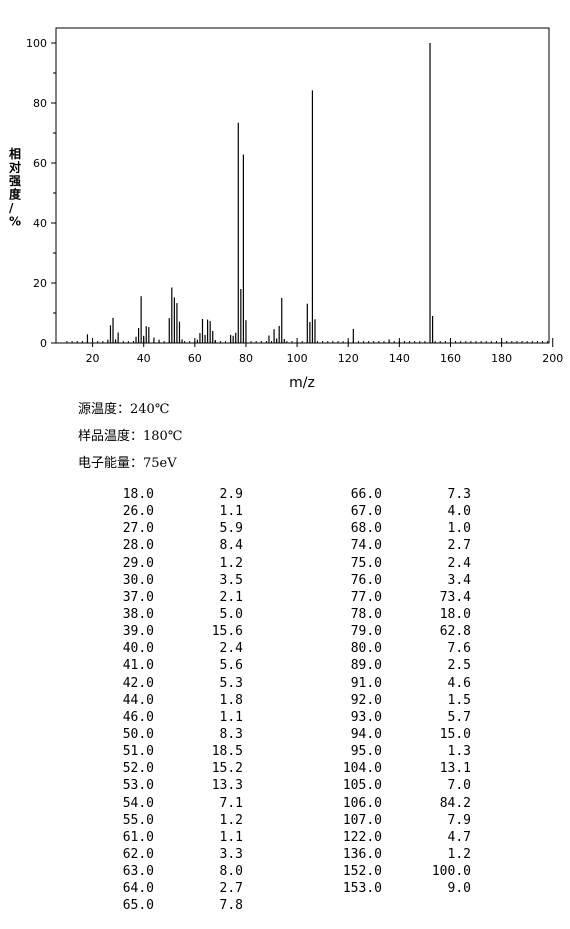 The height and width of the screenshot is (929, 570). What do you see at coordinates (398, 511) in the screenshot?
I see `peak-row: 67.0 4.0` at bounding box center [398, 511].